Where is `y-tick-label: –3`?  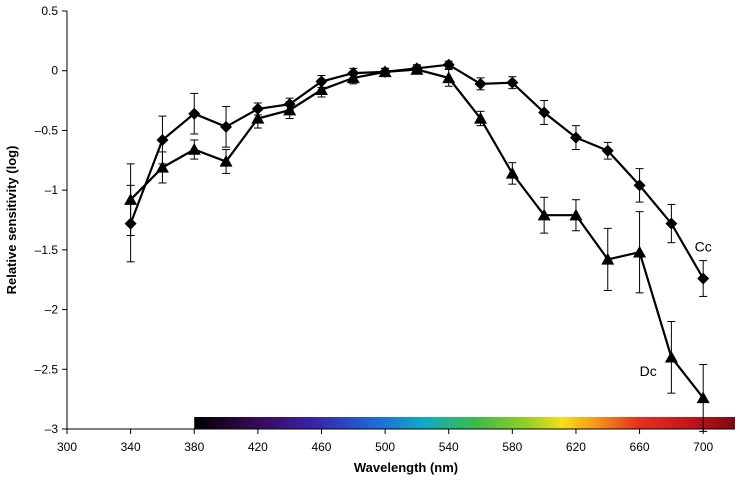 y-tick-label: –3 is located at coordinates (52, 429).